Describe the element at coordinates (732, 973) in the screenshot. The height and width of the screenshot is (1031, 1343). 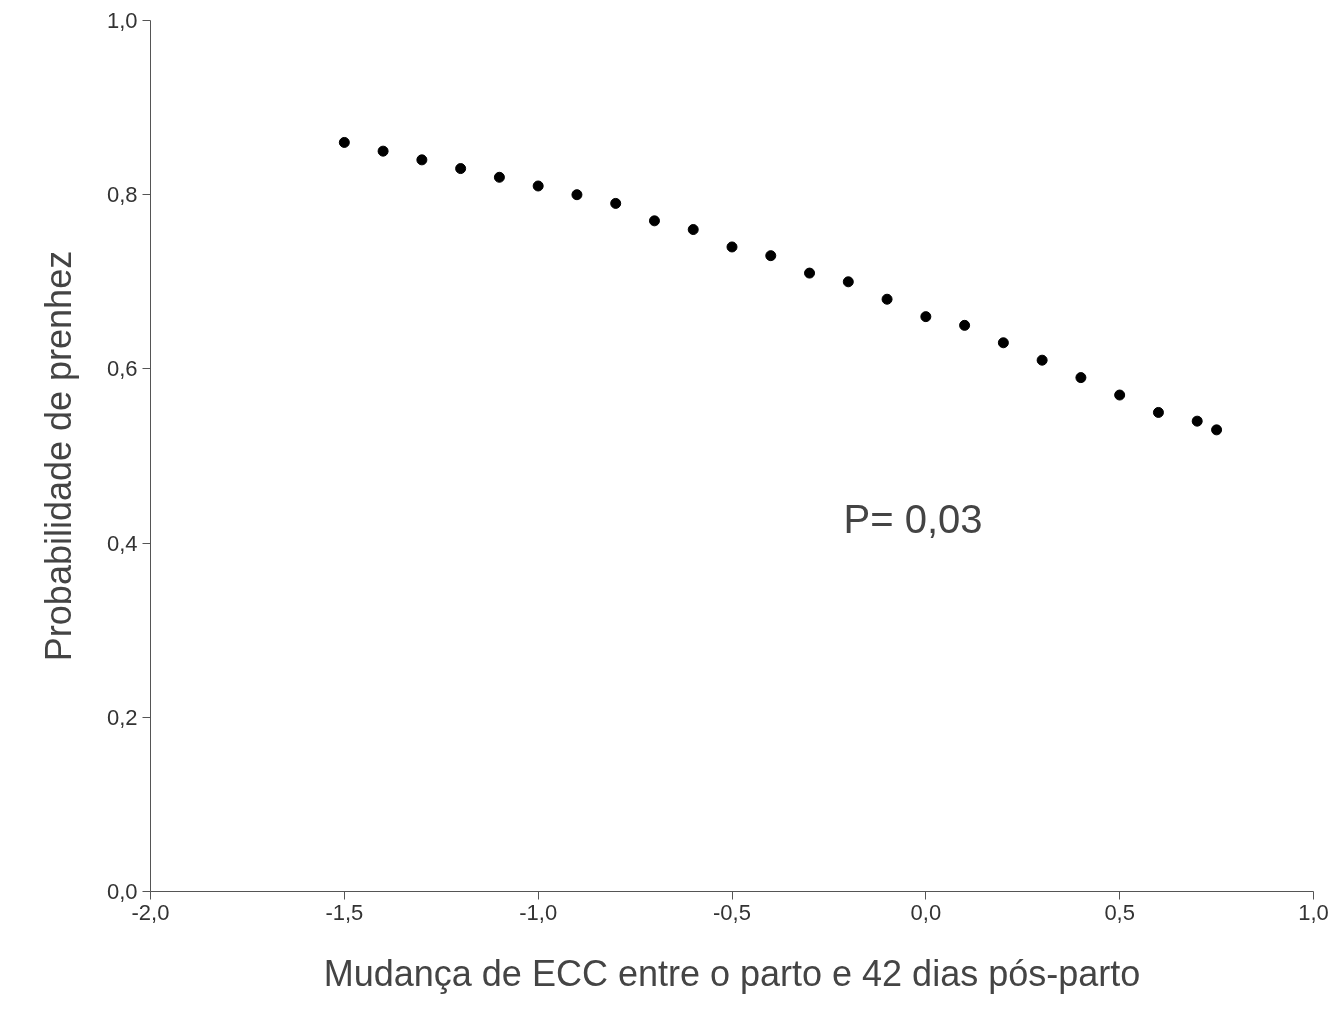
I see `x-axis-title: Mudança de ECC entre o parto e 42 dias pós-parto` at that location.